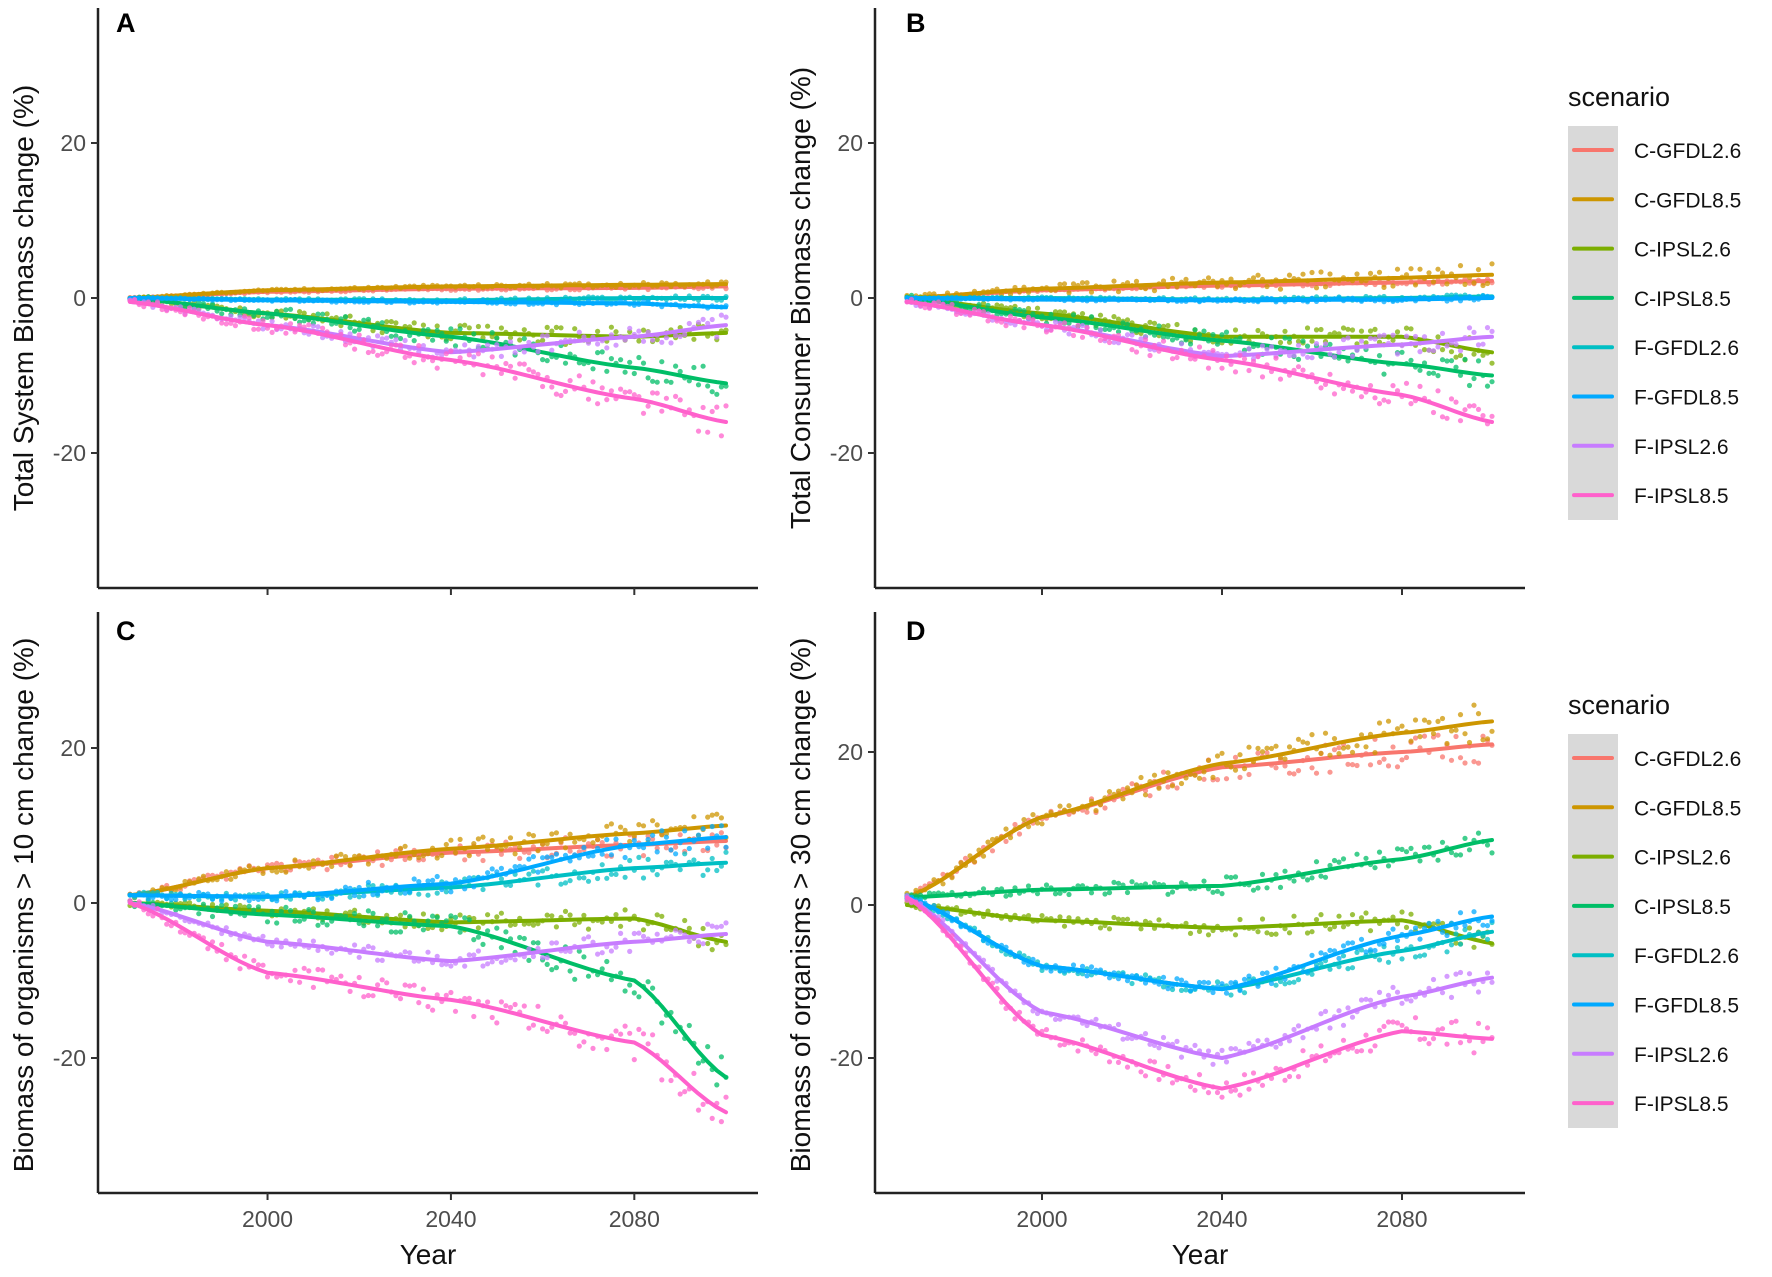 This screenshot has width=1772, height=1277. Describe the element at coordinates (1199, 286) in the screenshot. I see `series-line` at that location.